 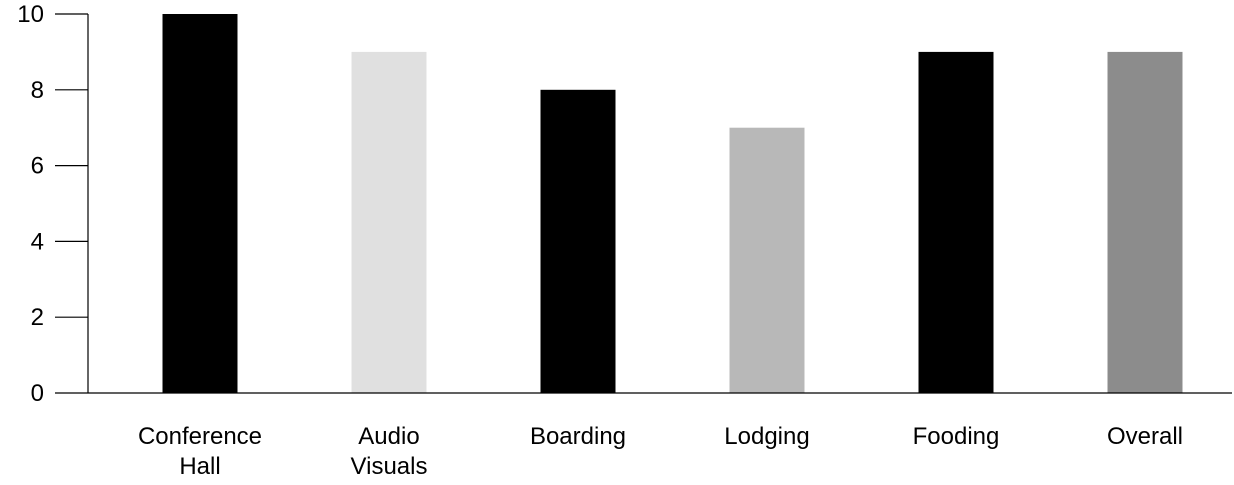 I want to click on y-tick-label: 4, so click(x=37, y=241).